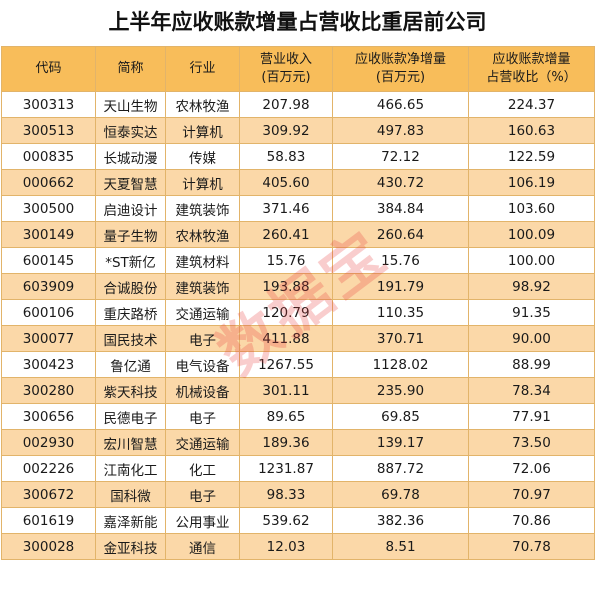  What do you see at coordinates (298, 364) in the screenshot?
I see `table-row: 300423 鲁亿通 电气设备 1267.55 1128.02 88.99` at bounding box center [298, 364].